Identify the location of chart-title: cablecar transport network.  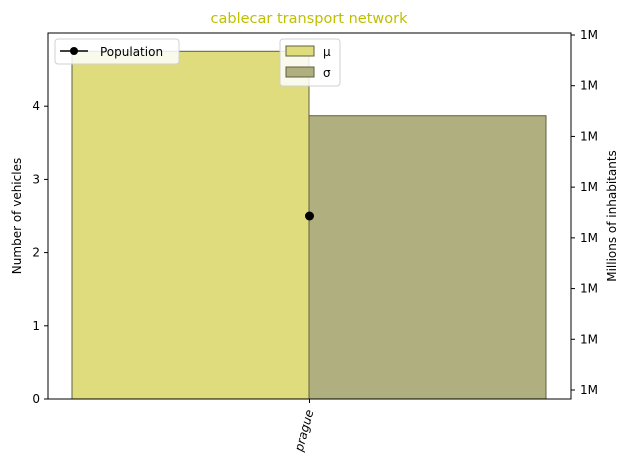
(310, 19).